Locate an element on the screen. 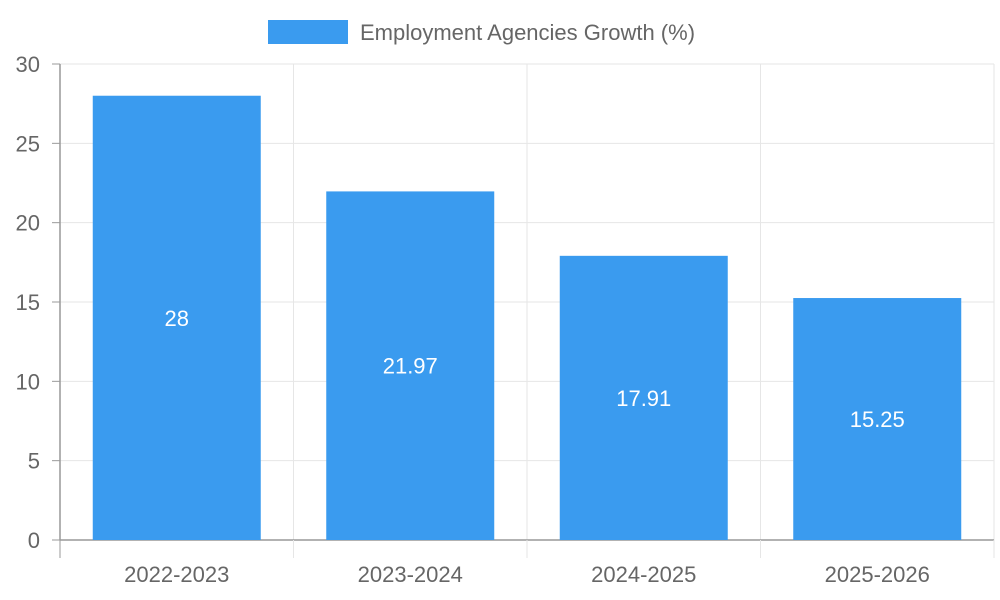 Image resolution: width=1000 pixels, height=600 pixels. legend: Employment Agencies Growth (%) is located at coordinates (481, 32).